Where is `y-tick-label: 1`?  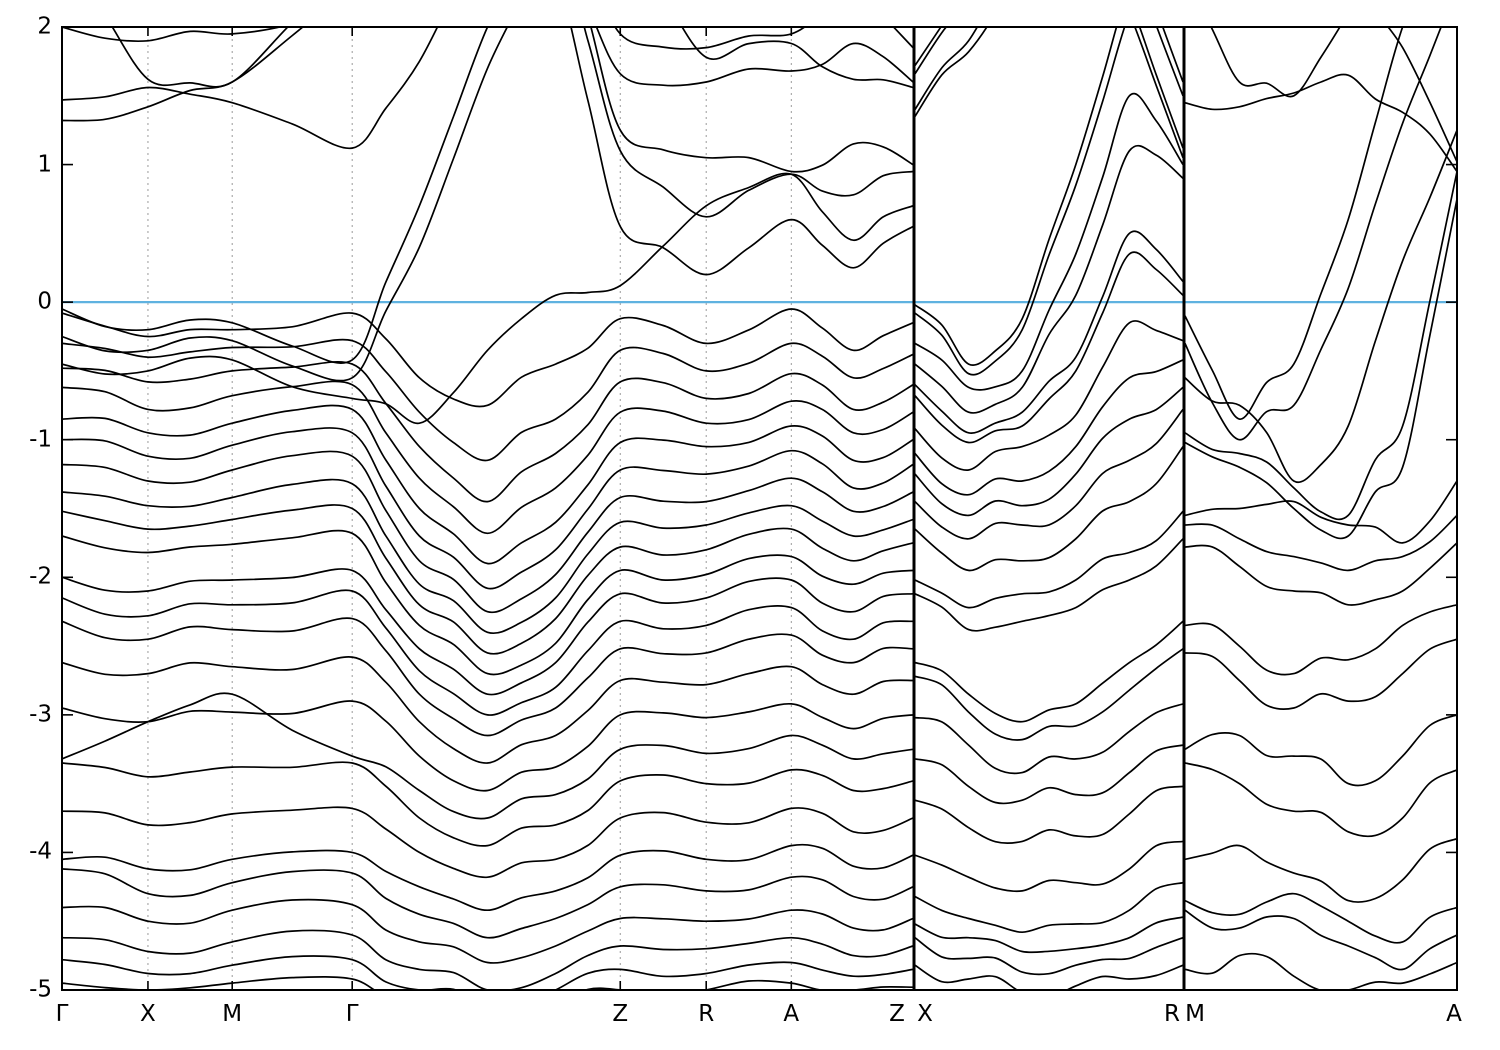 y-tick-label: 1 is located at coordinates (44, 164).